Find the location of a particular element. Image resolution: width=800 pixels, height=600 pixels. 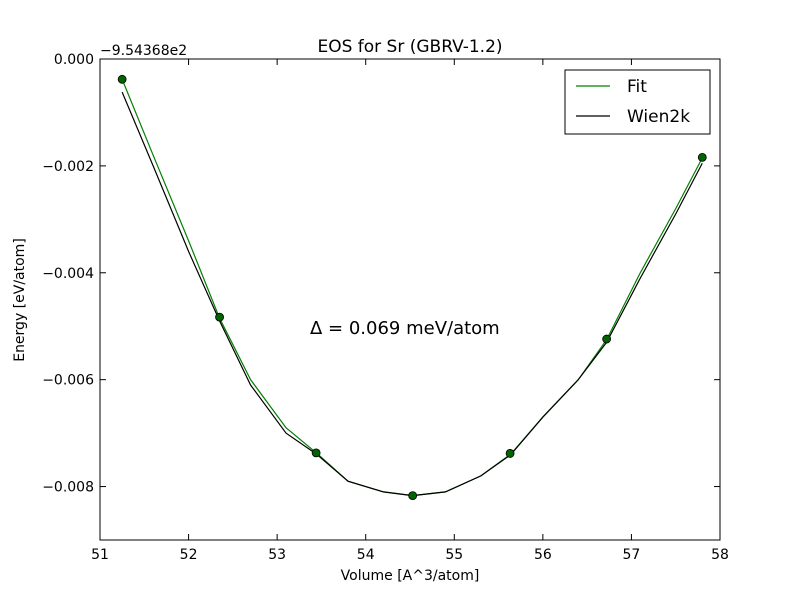

x-tick-label: 53 is located at coordinates (277, 555).